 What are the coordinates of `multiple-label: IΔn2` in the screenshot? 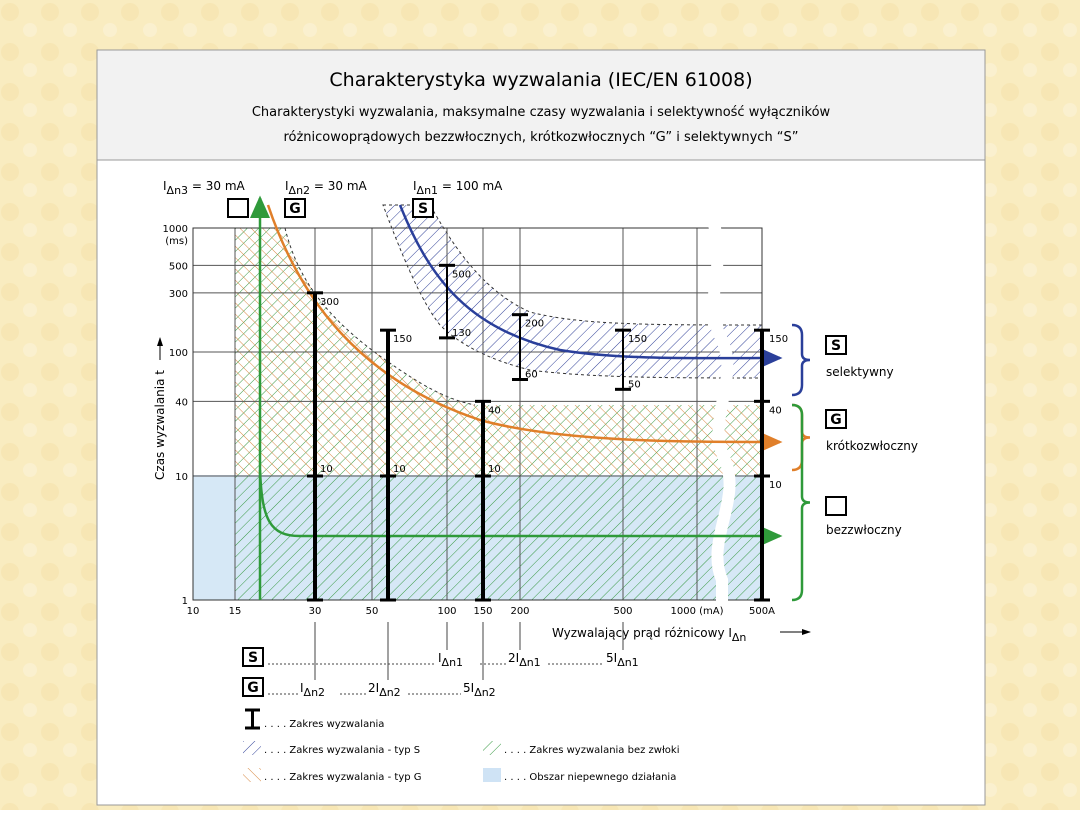 It's located at (312, 690).